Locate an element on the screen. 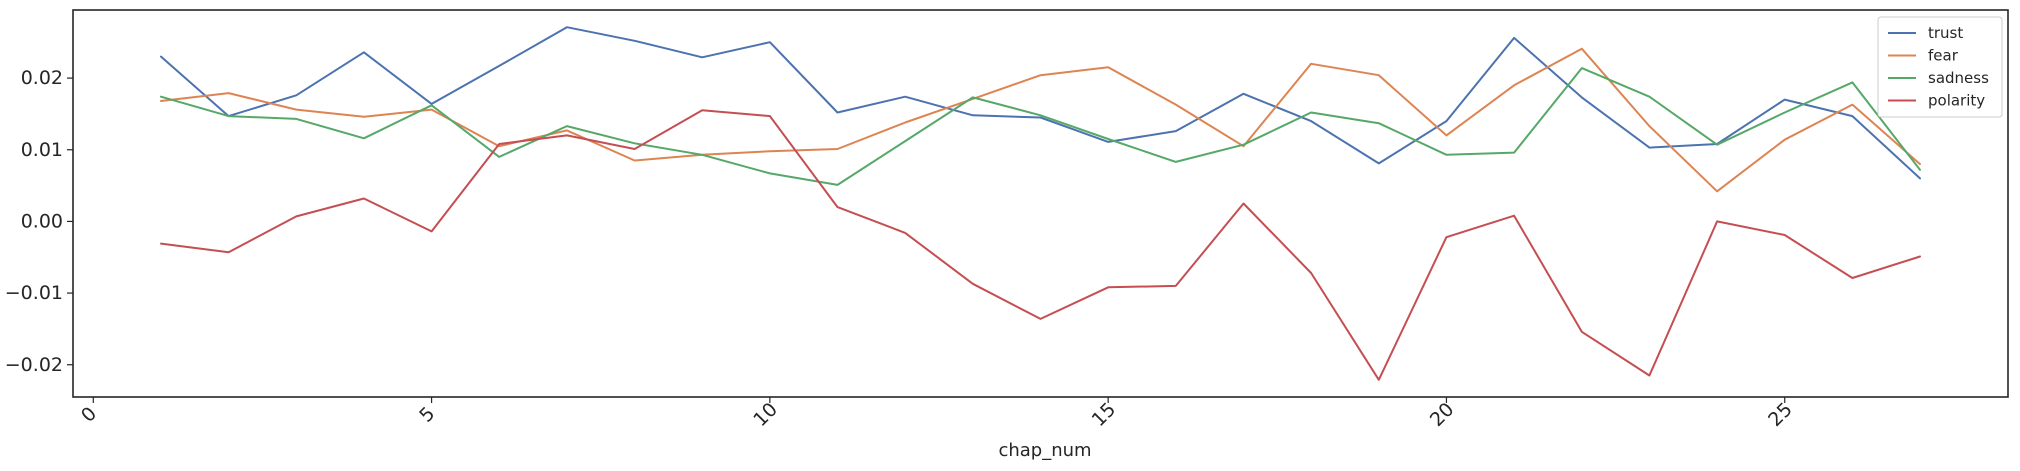  legend-label-sadness: sadness is located at coordinates (1958, 78).